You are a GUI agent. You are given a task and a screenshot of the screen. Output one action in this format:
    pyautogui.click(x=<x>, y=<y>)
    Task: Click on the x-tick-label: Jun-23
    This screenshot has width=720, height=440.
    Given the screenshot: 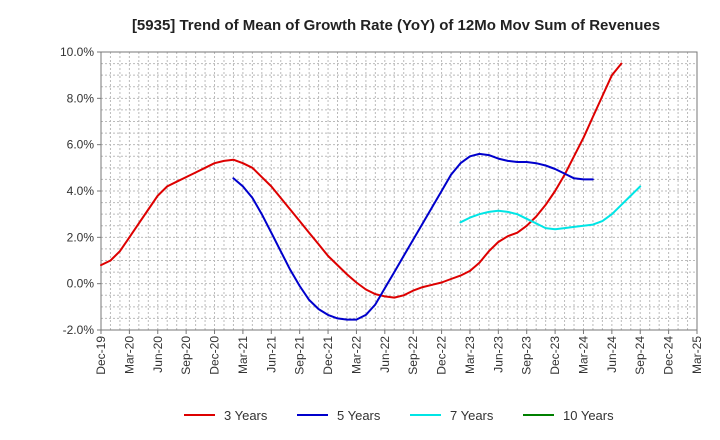 What is the action you would take?
    pyautogui.click(x=498, y=354)
    